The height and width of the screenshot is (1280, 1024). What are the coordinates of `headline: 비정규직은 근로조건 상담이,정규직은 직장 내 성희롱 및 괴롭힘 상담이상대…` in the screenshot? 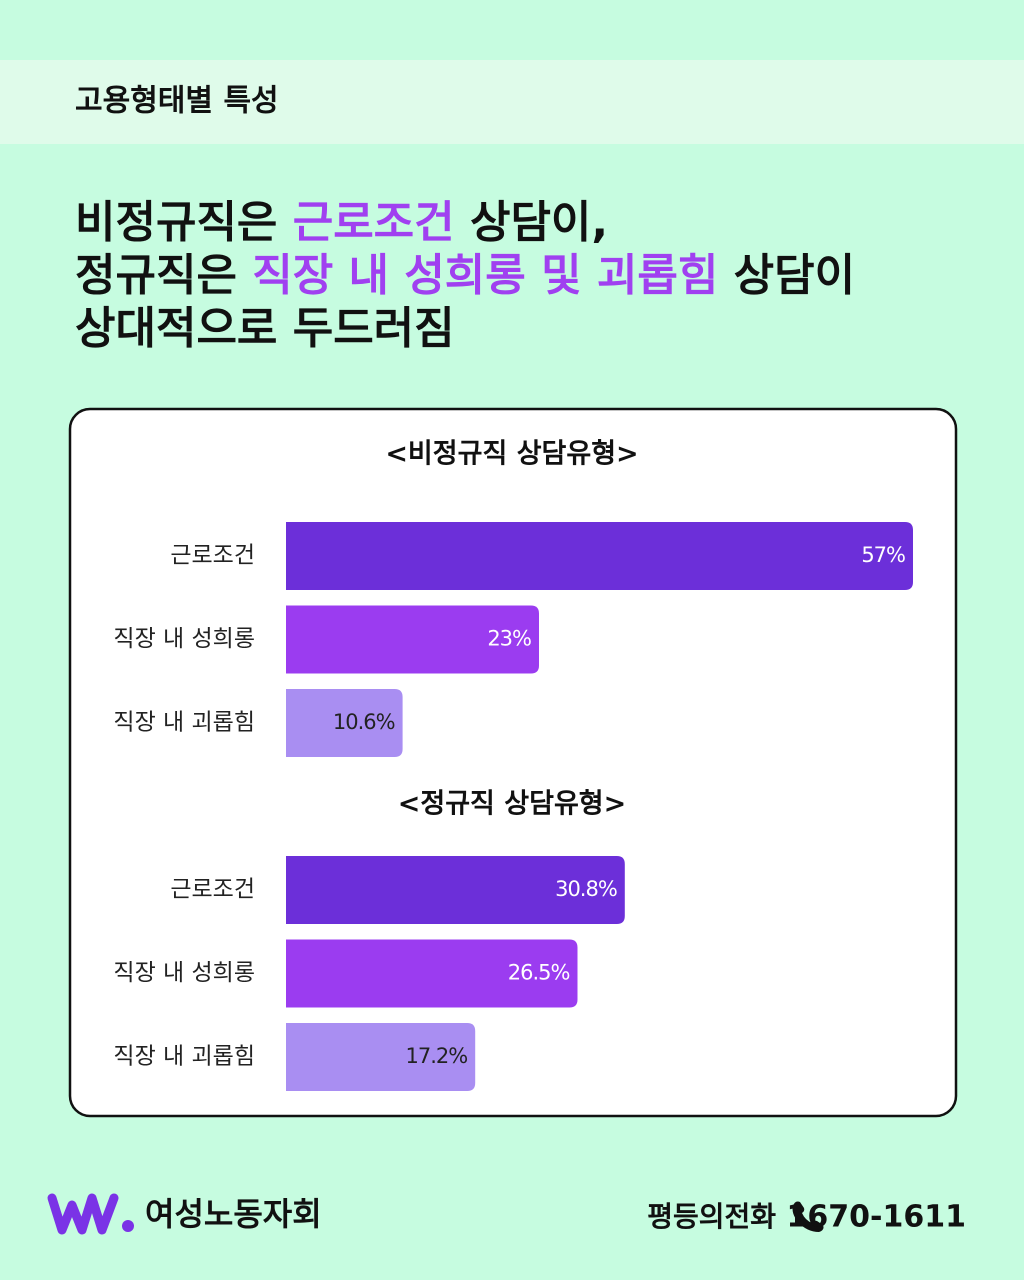 It's located at (465, 275).